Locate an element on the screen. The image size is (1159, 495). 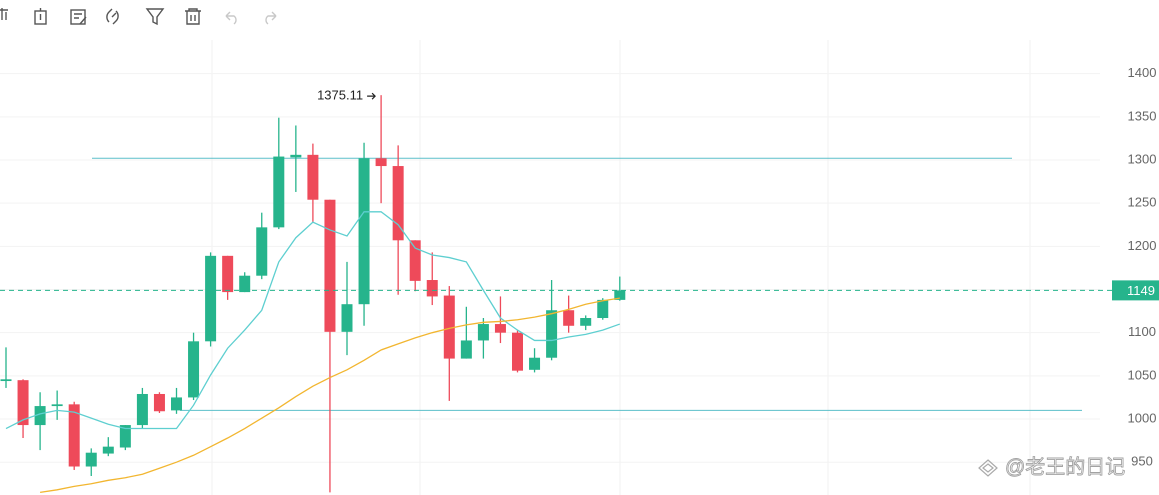
y-tick-label: 1200 is located at coordinates (1142, 245).